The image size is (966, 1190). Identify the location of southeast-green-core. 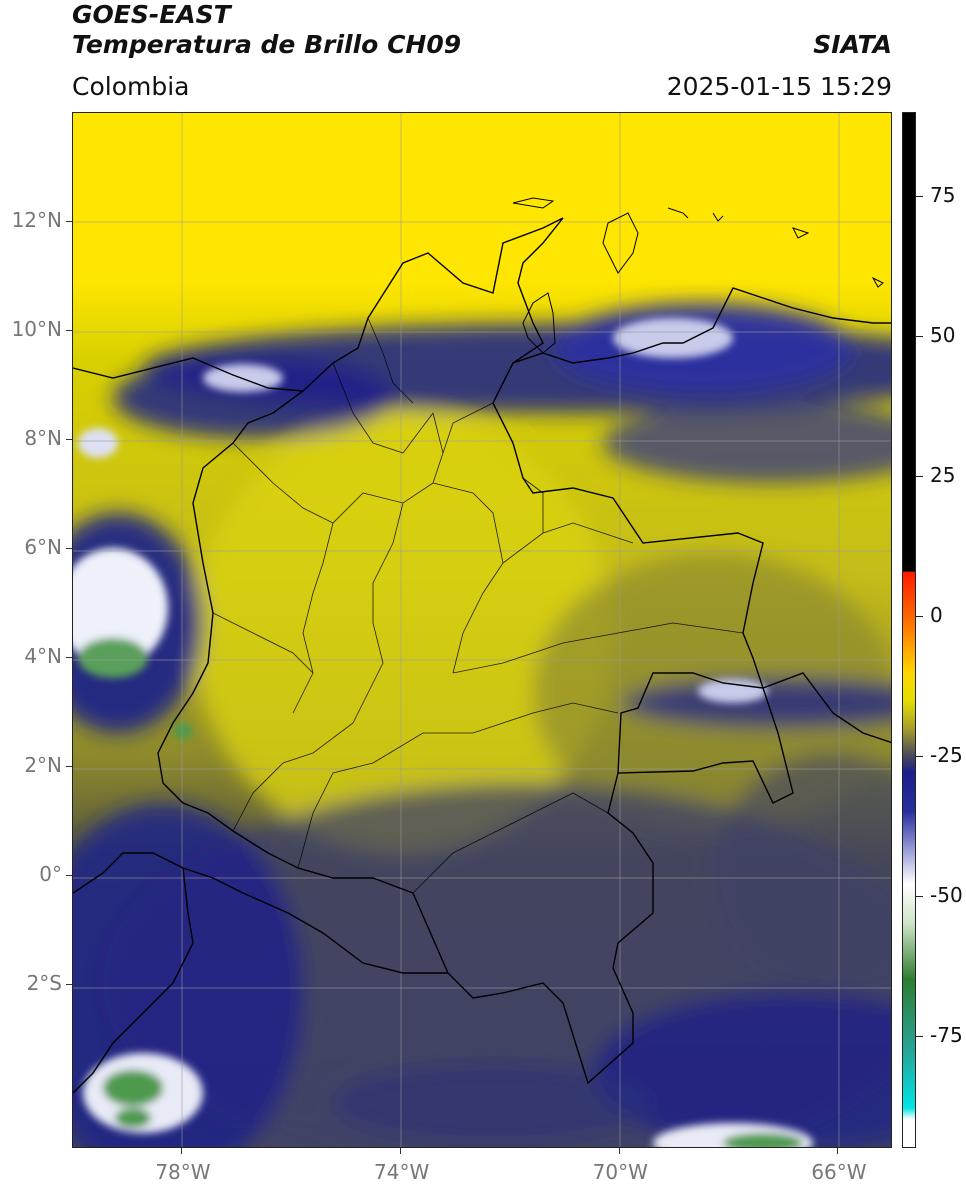
(763, 1140).